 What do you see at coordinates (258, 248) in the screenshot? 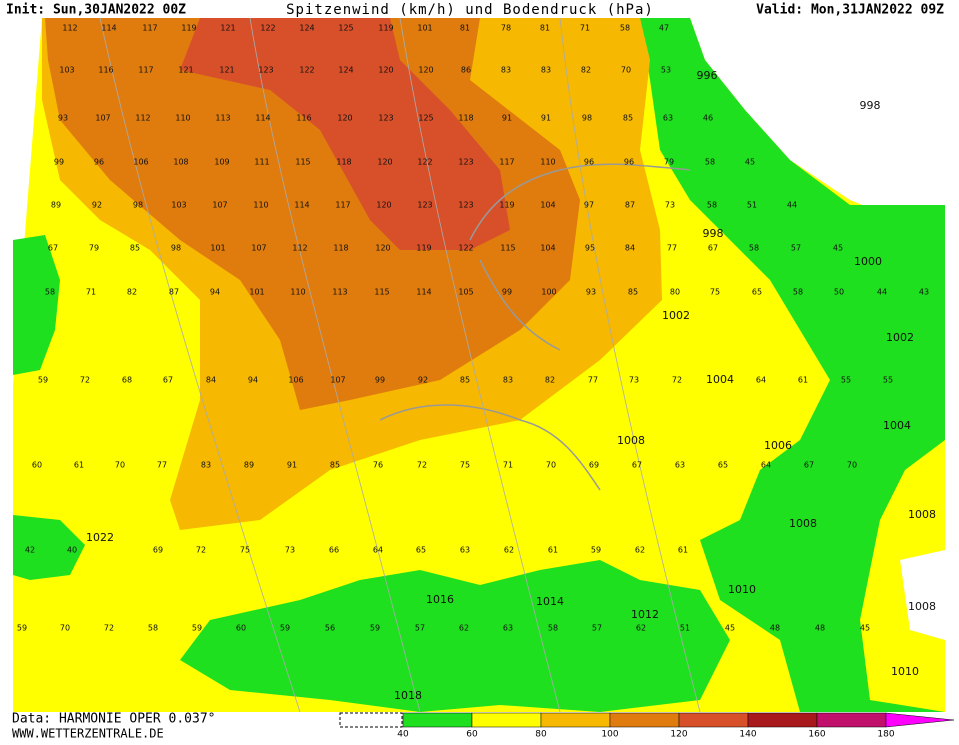
I see `wind-label: 107` at bounding box center [258, 248].